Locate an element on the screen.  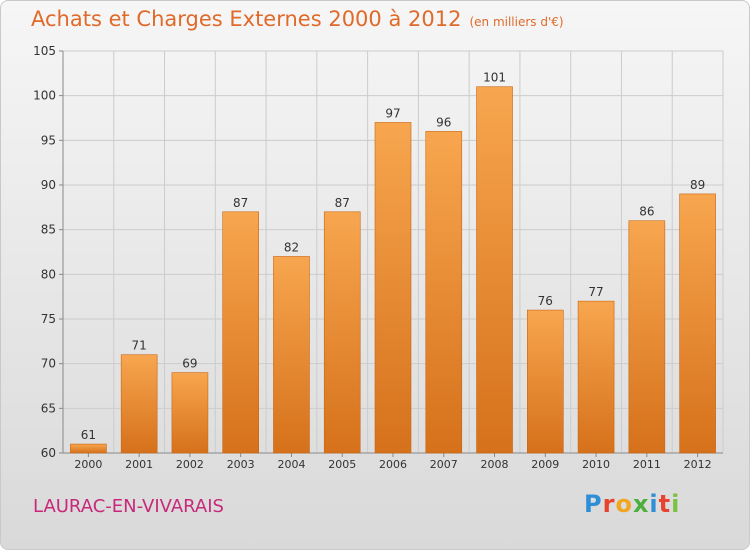
y-tick-label: 105 is located at coordinates (44, 51).